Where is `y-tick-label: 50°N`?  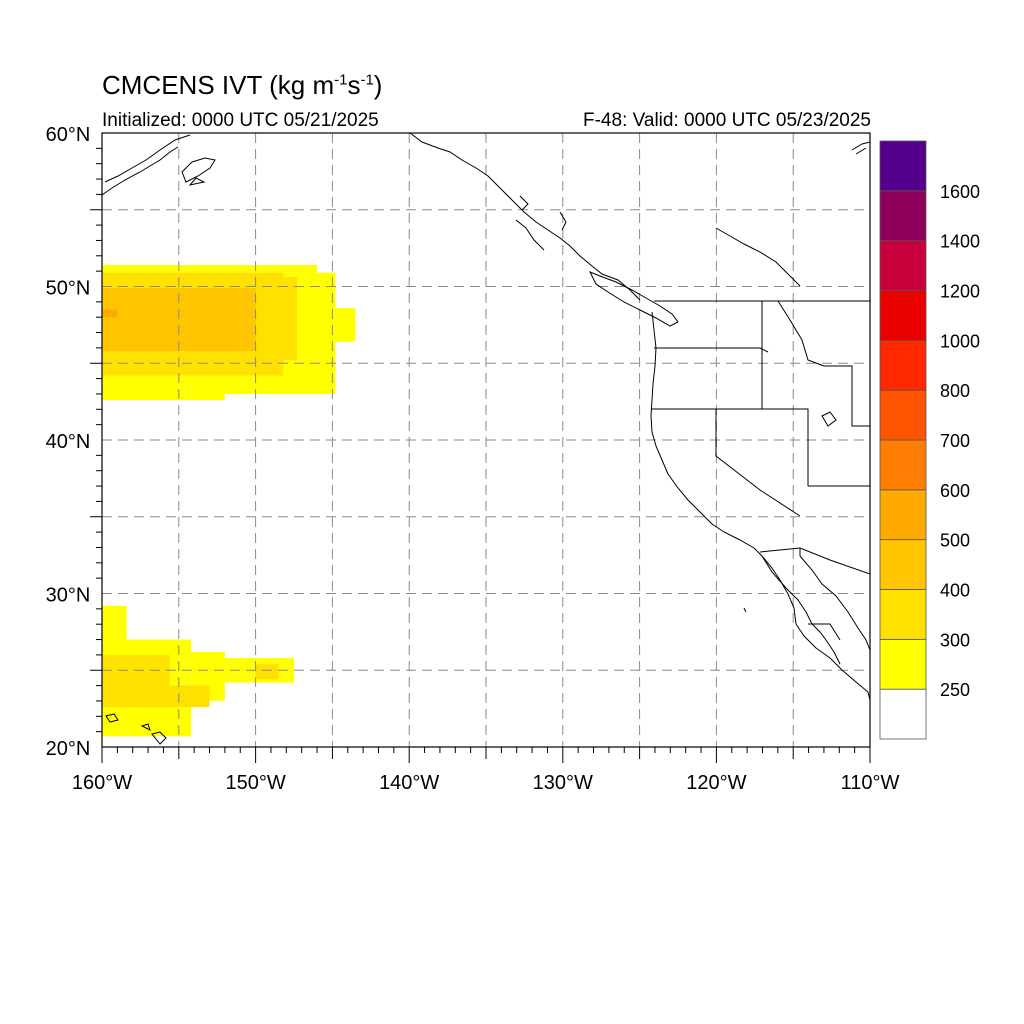 y-tick-label: 50°N is located at coordinates (68, 289).